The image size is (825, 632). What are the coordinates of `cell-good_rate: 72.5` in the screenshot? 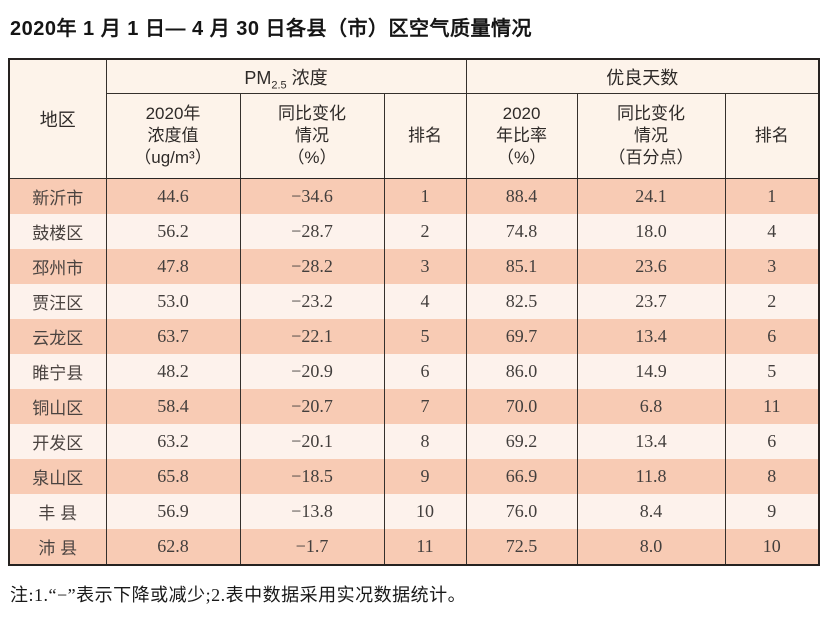 It's located at (521, 547).